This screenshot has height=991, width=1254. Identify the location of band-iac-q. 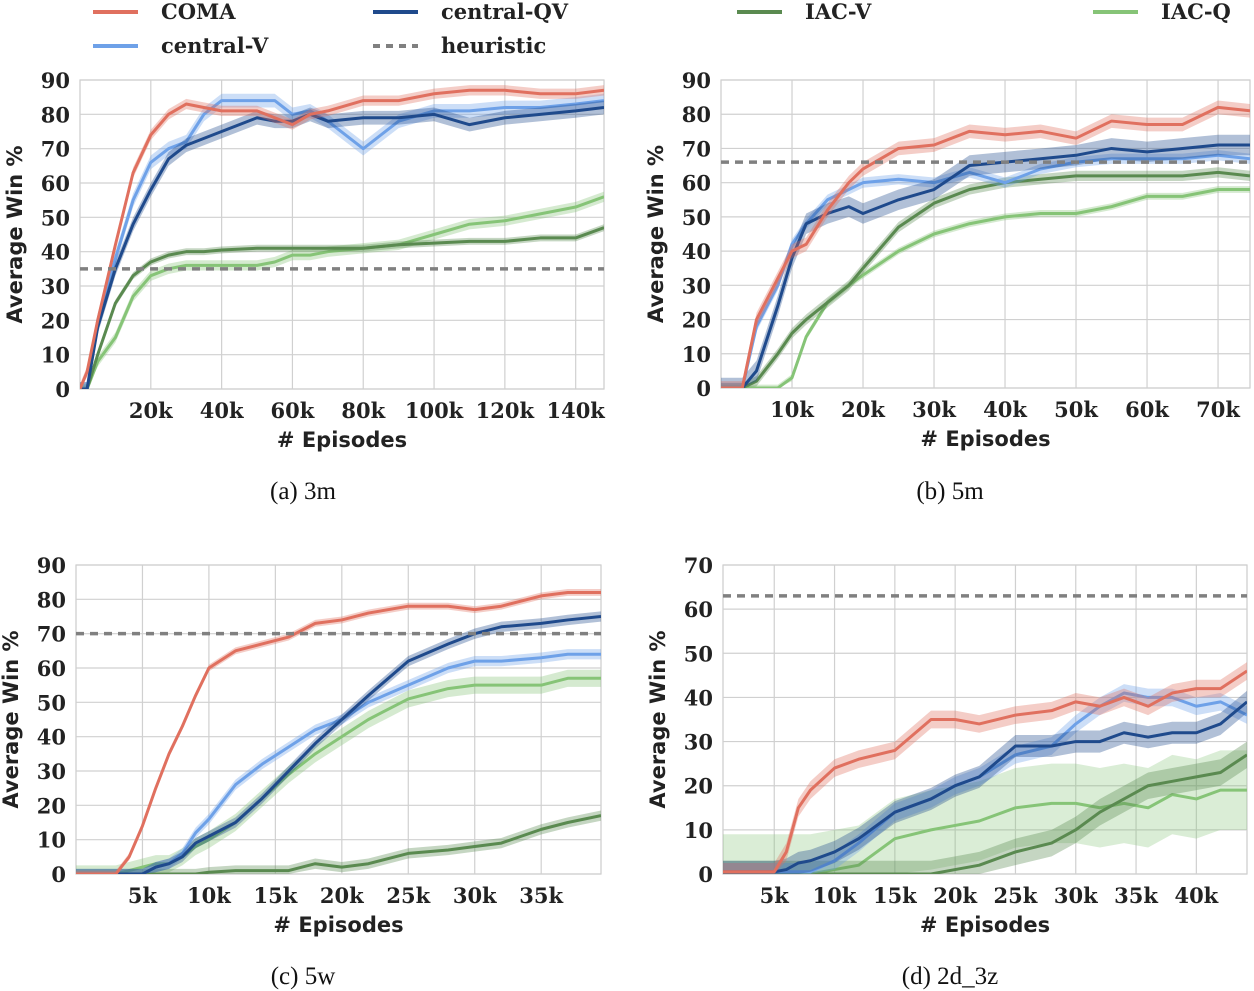
(338, 771).